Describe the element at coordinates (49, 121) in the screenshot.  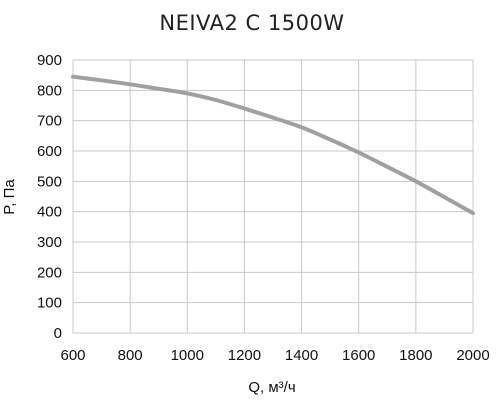
I see `y-tick-label: 700` at that location.